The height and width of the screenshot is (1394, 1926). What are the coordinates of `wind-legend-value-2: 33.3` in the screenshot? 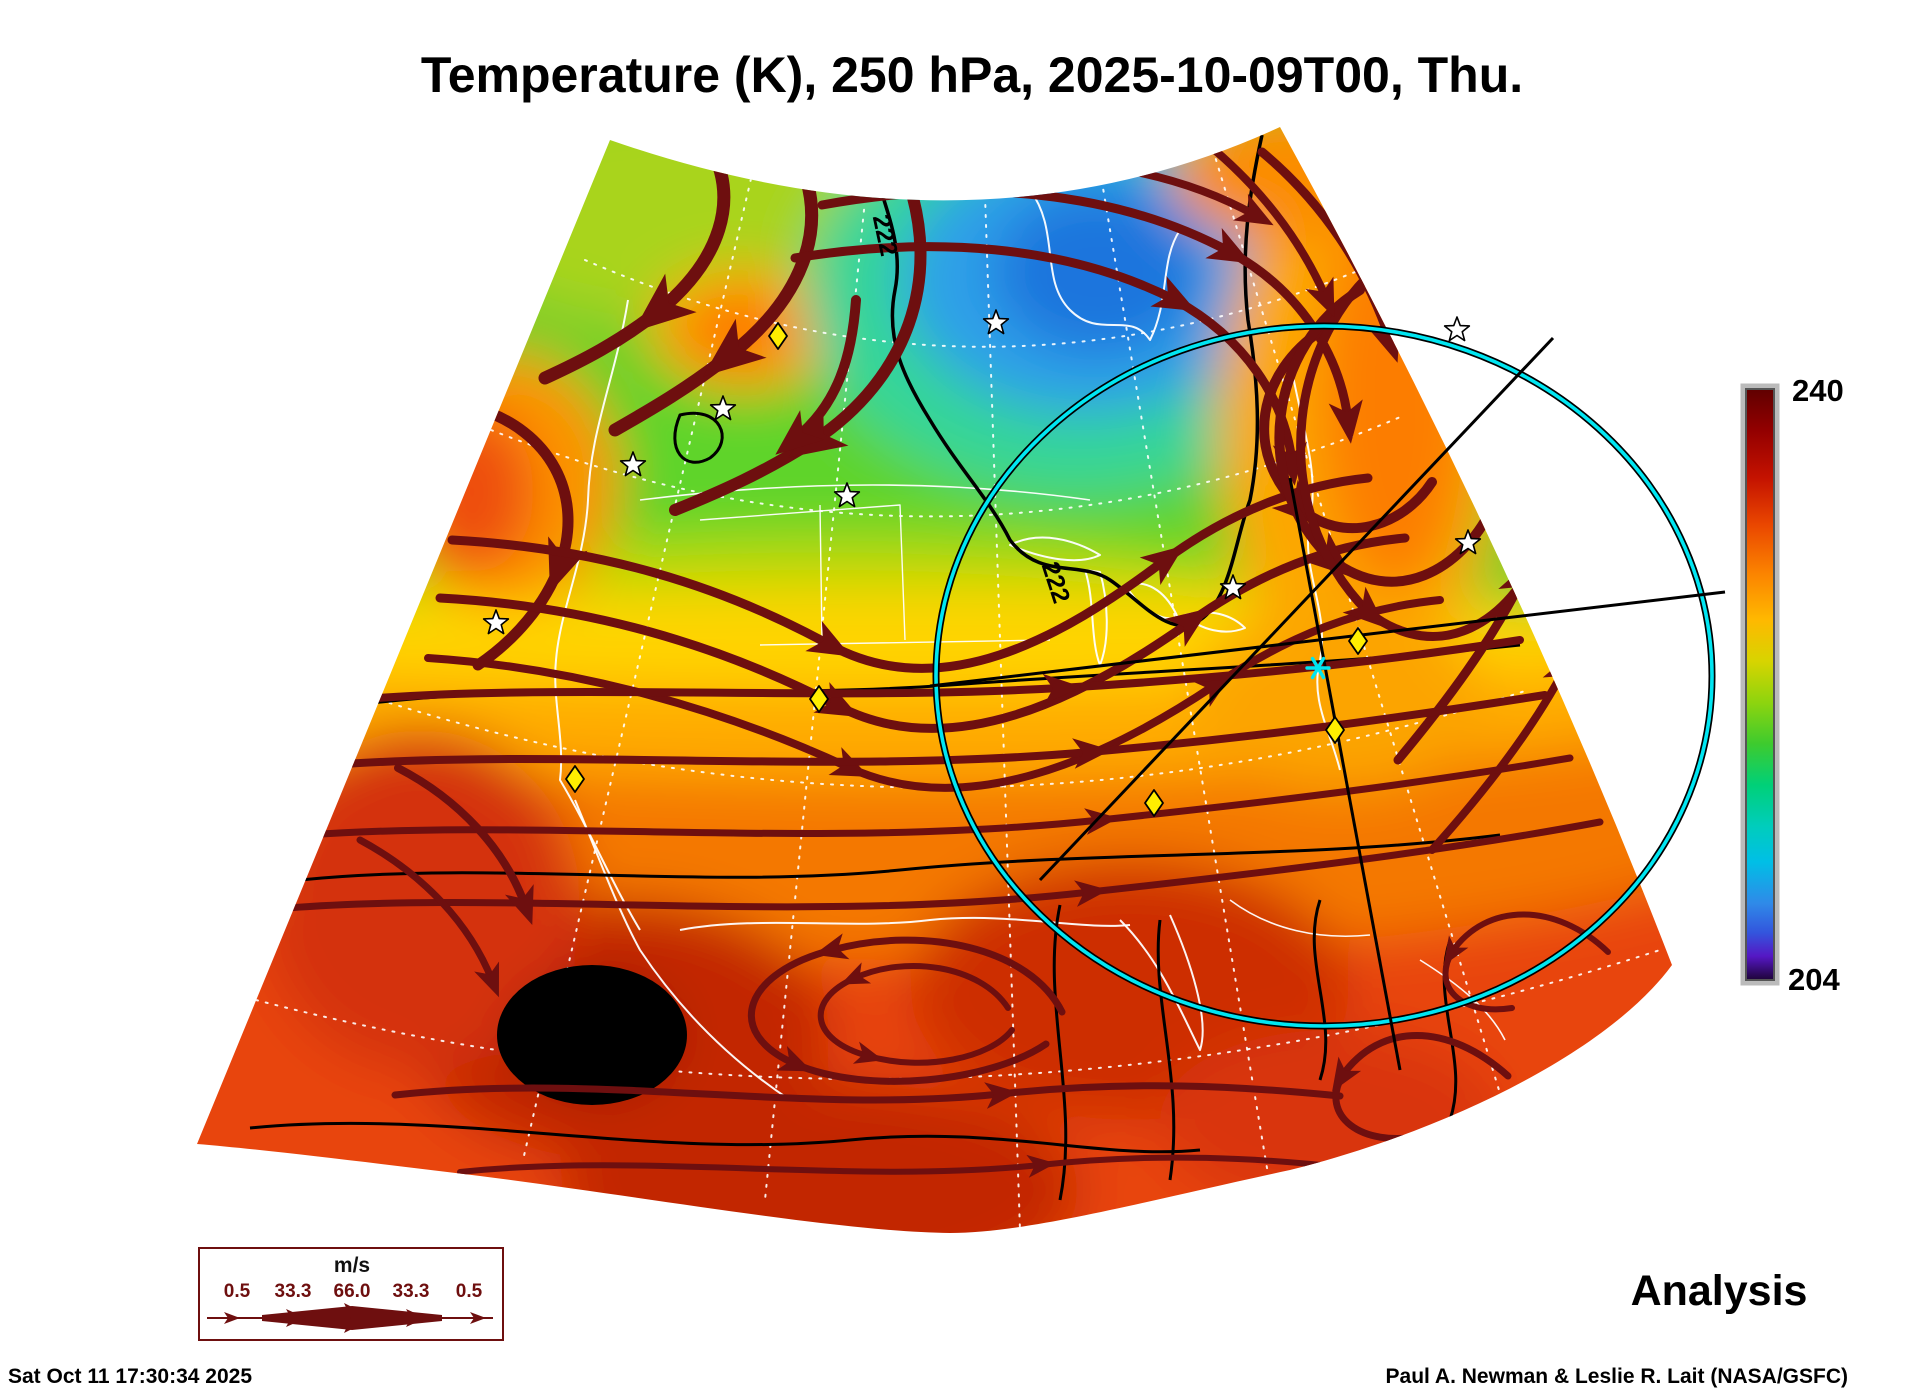 It's located at (293, 1291).